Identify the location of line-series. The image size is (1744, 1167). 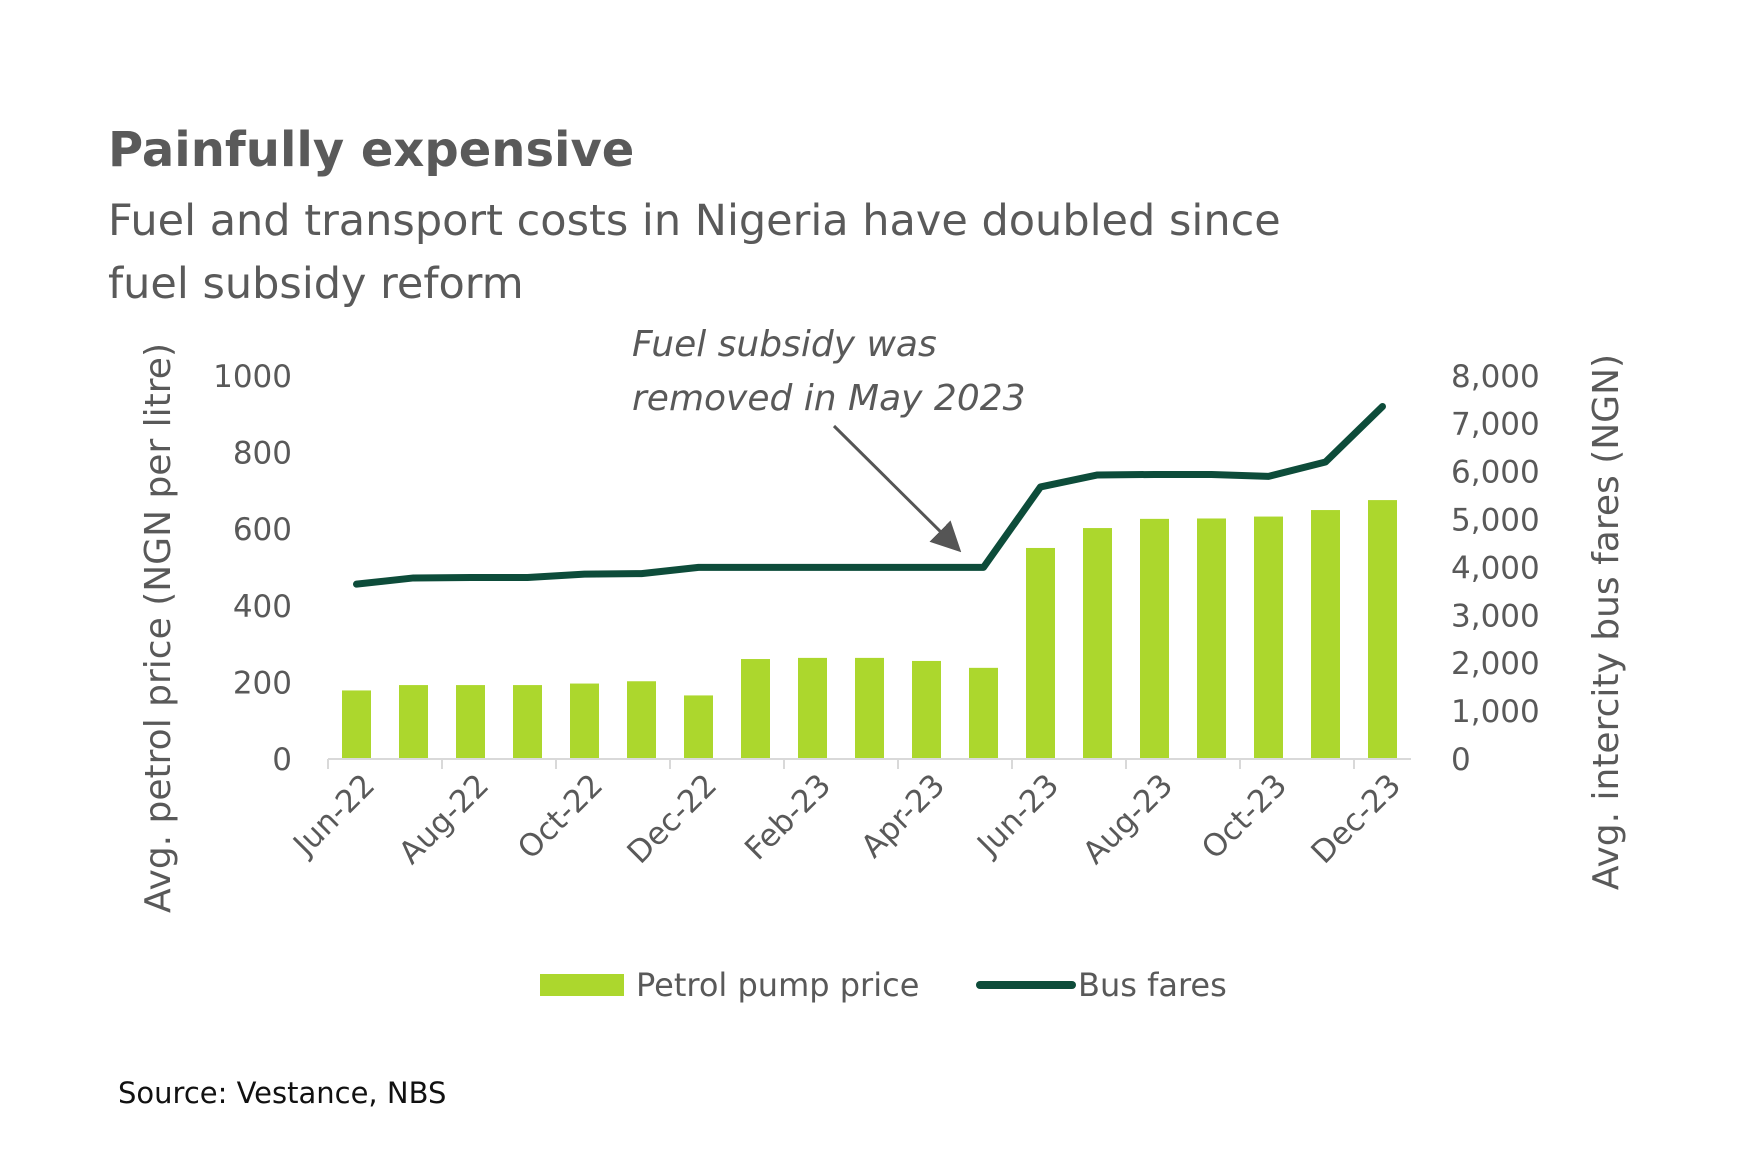
(869, 495).